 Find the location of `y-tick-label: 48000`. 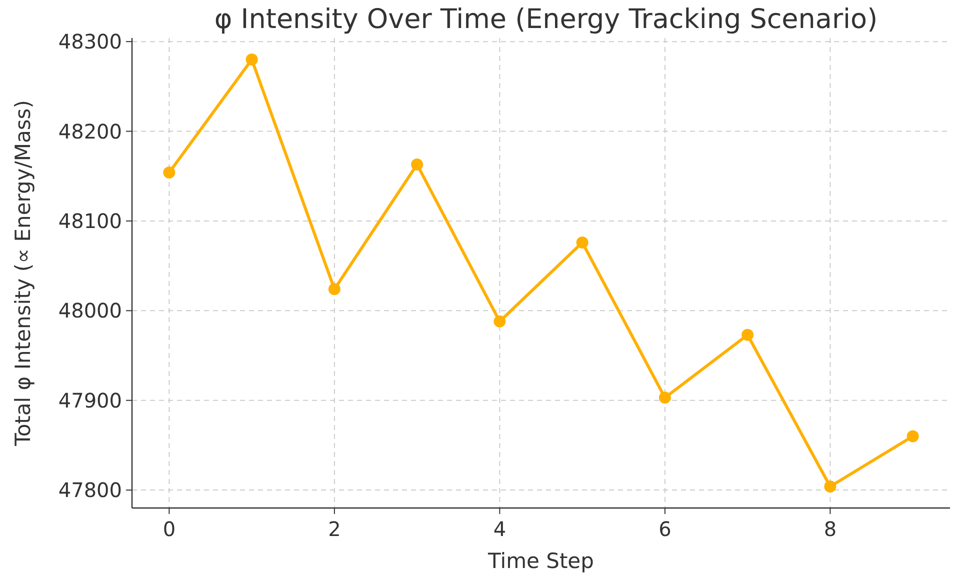

y-tick-label: 48000 is located at coordinates (90, 310).